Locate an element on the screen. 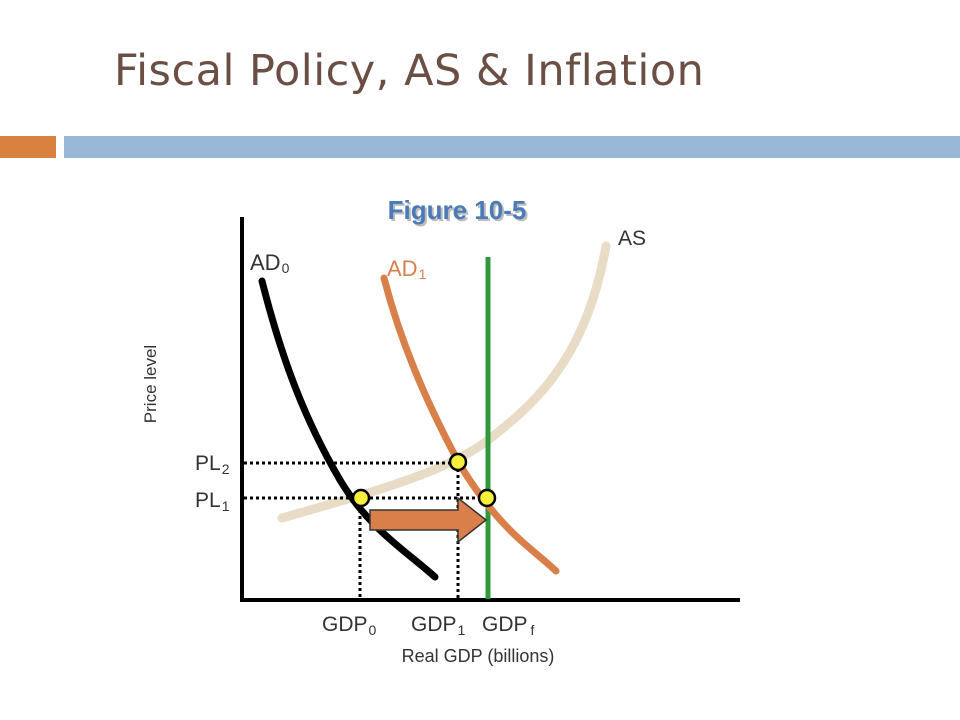  gdp1-label: GDP1 is located at coordinates (438, 625).